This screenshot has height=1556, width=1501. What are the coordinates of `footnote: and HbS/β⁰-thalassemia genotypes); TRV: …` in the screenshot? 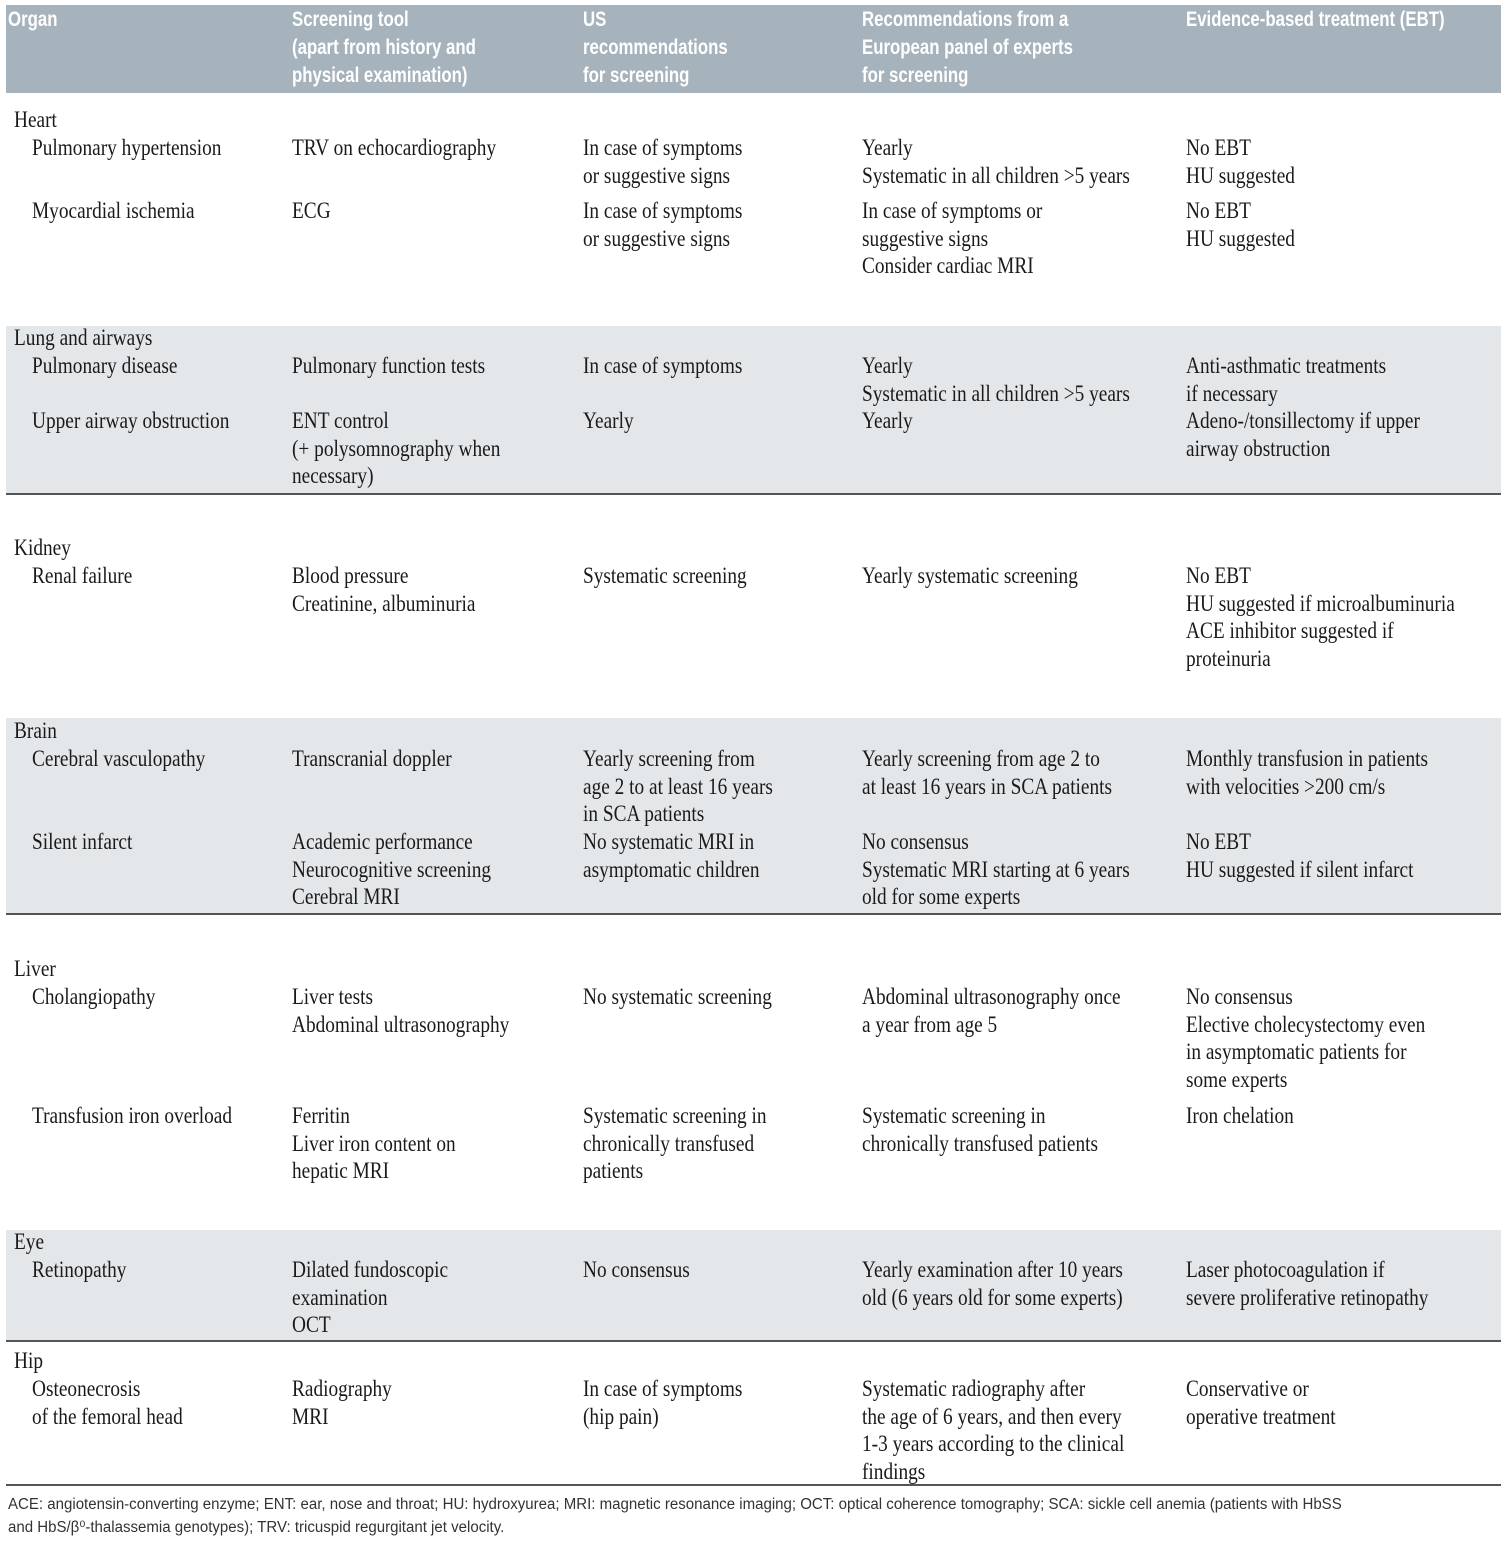 It's located at (256, 1527).